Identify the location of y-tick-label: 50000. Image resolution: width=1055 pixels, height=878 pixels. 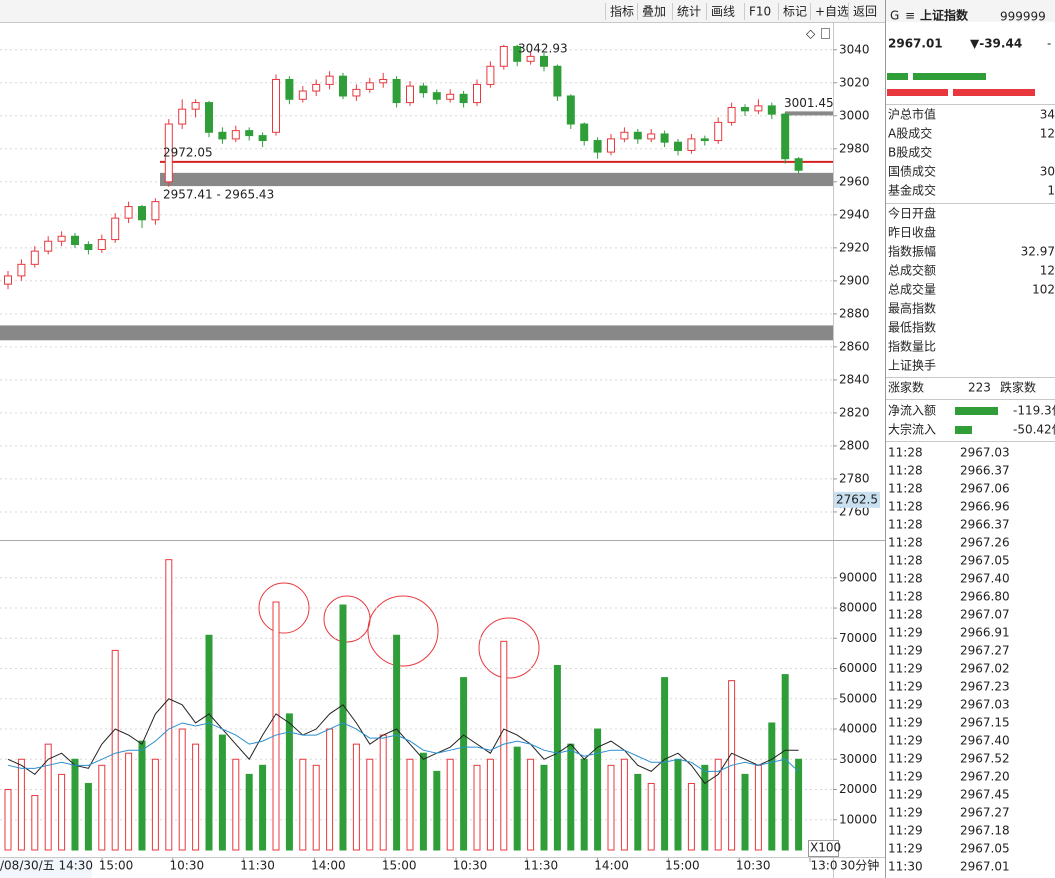
(858, 698).